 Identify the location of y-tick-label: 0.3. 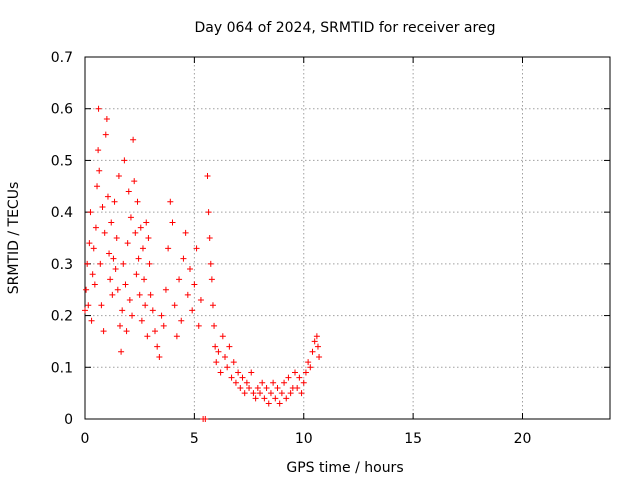
(62, 265).